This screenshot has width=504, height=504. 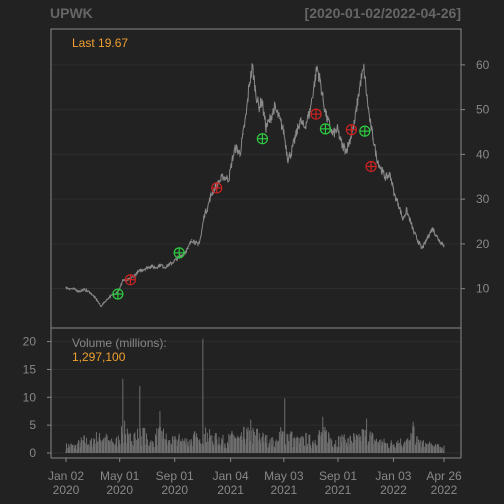 What do you see at coordinates (30, 369) in the screenshot?
I see `volume-tick-label: 15` at bounding box center [30, 369].